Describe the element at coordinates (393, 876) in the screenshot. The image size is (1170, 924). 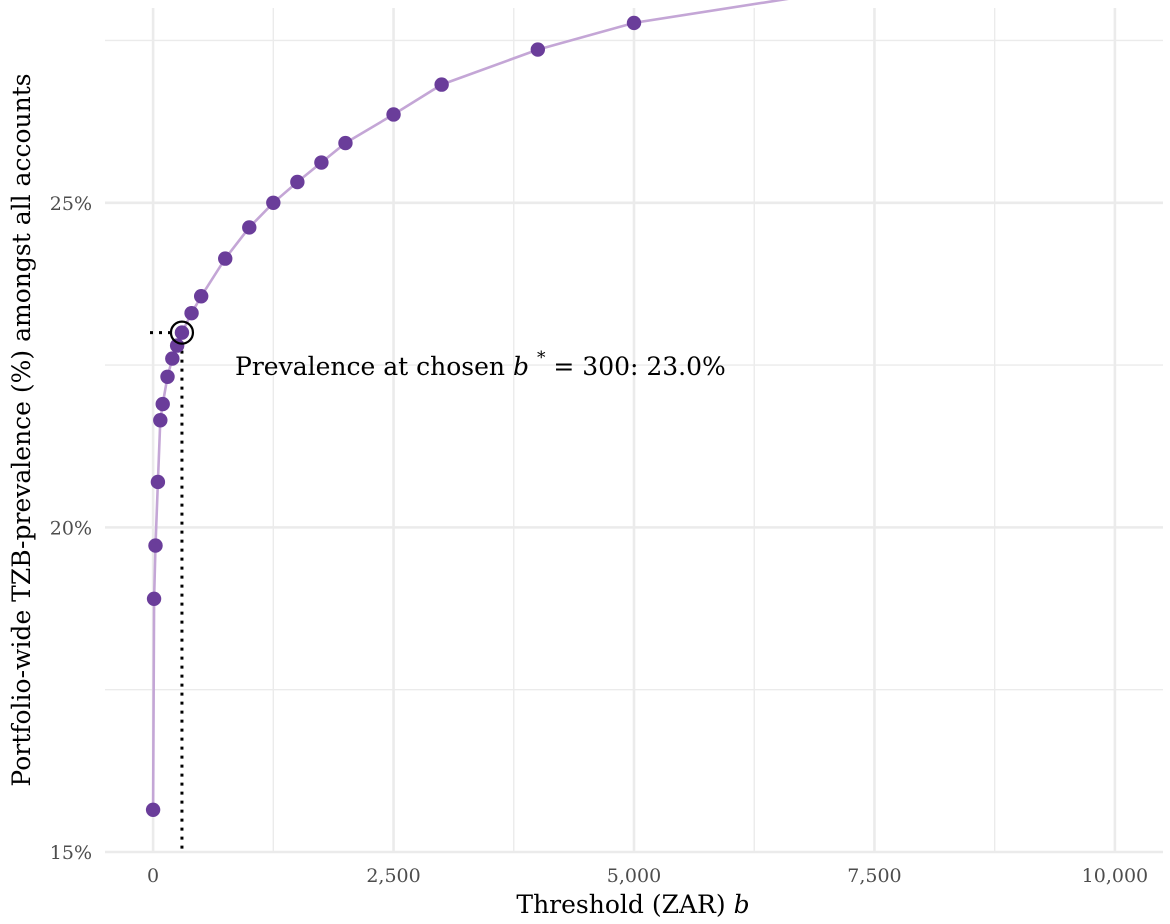
I see `x-tick-label: 2,500` at that location.